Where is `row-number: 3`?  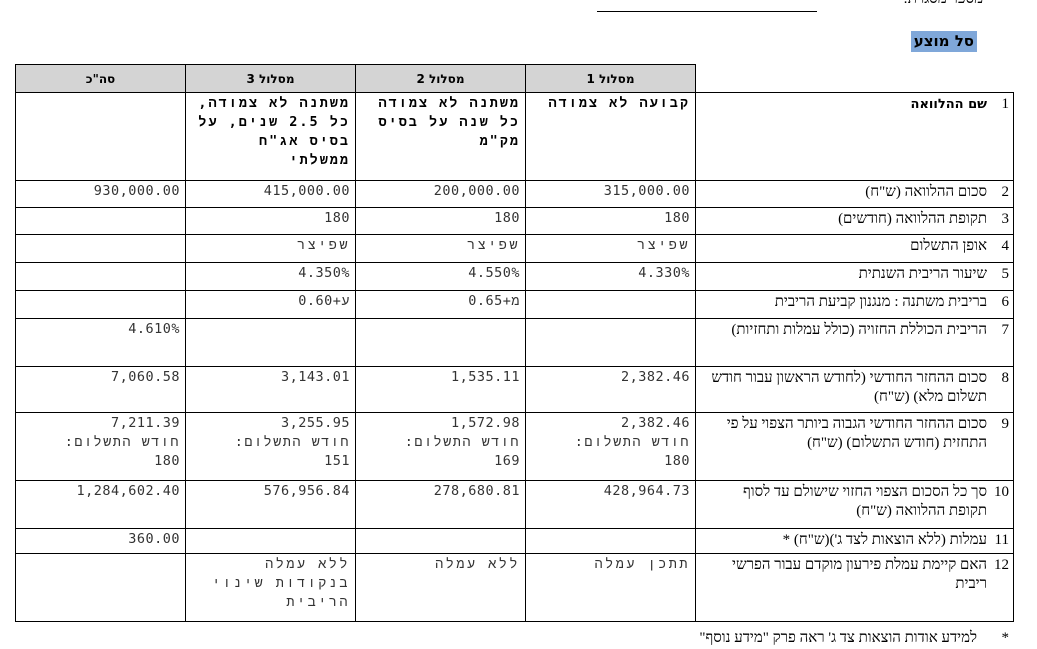 row-number: 3 is located at coordinates (1005, 219).